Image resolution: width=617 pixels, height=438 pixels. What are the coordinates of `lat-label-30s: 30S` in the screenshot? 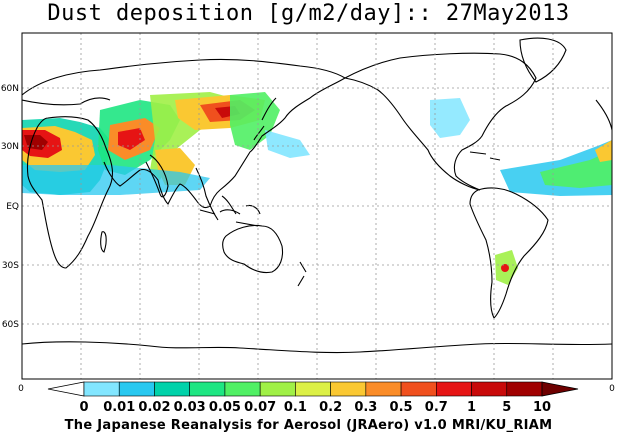 It's located at (10, 266).